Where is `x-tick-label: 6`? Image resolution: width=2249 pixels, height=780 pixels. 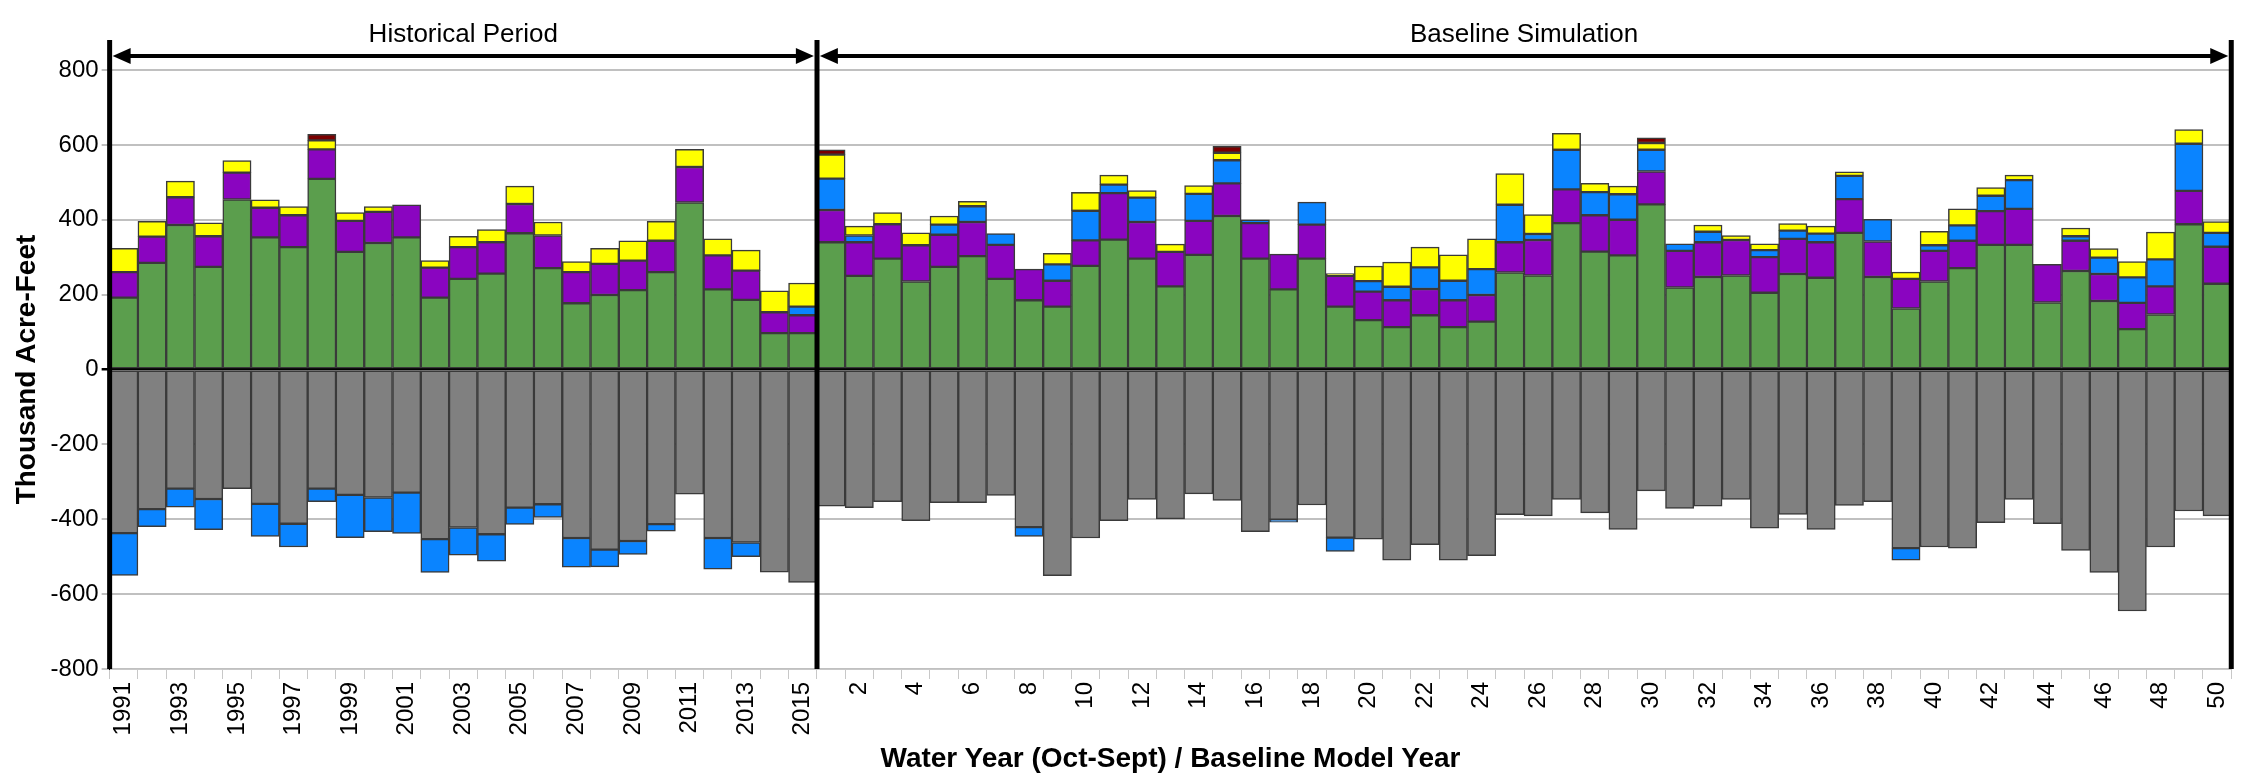 x-tick-label: 6 is located at coordinates (971, 689).